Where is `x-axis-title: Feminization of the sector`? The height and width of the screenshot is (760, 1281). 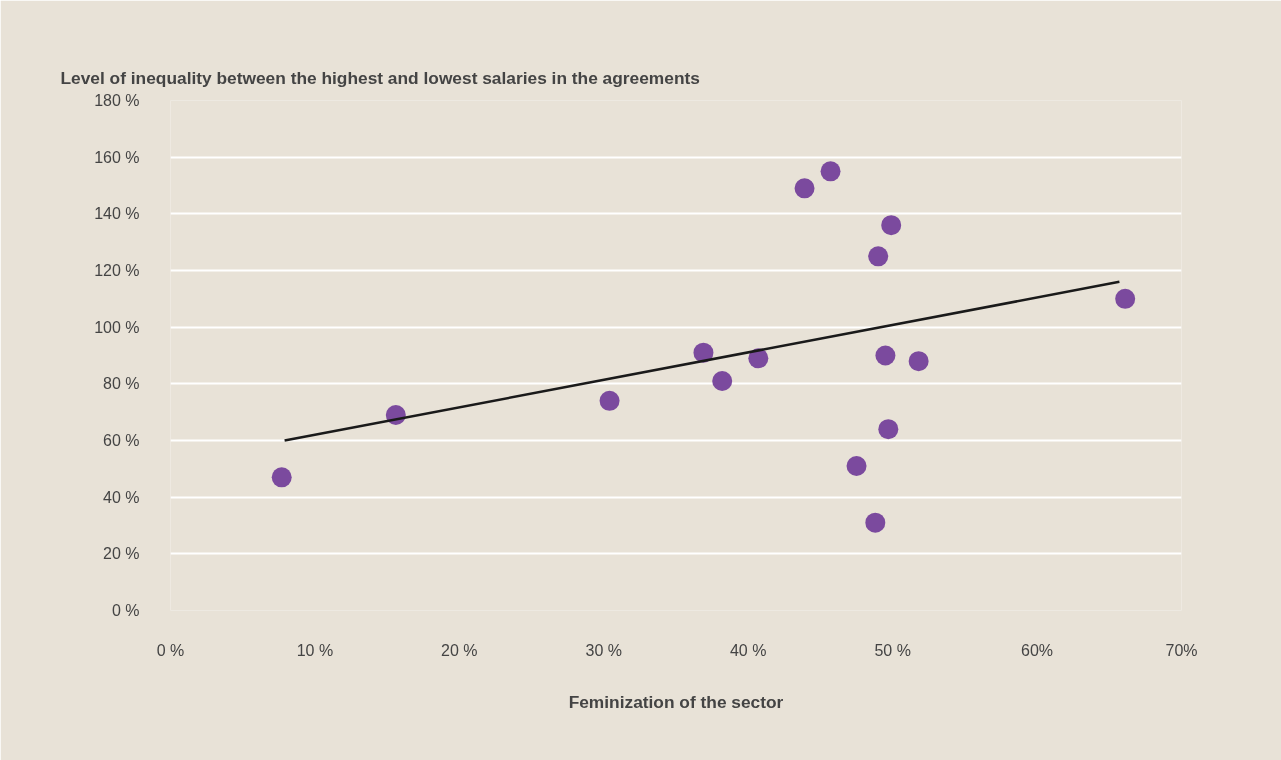
x-axis-title: Feminization of the sector is located at coordinates (676, 701).